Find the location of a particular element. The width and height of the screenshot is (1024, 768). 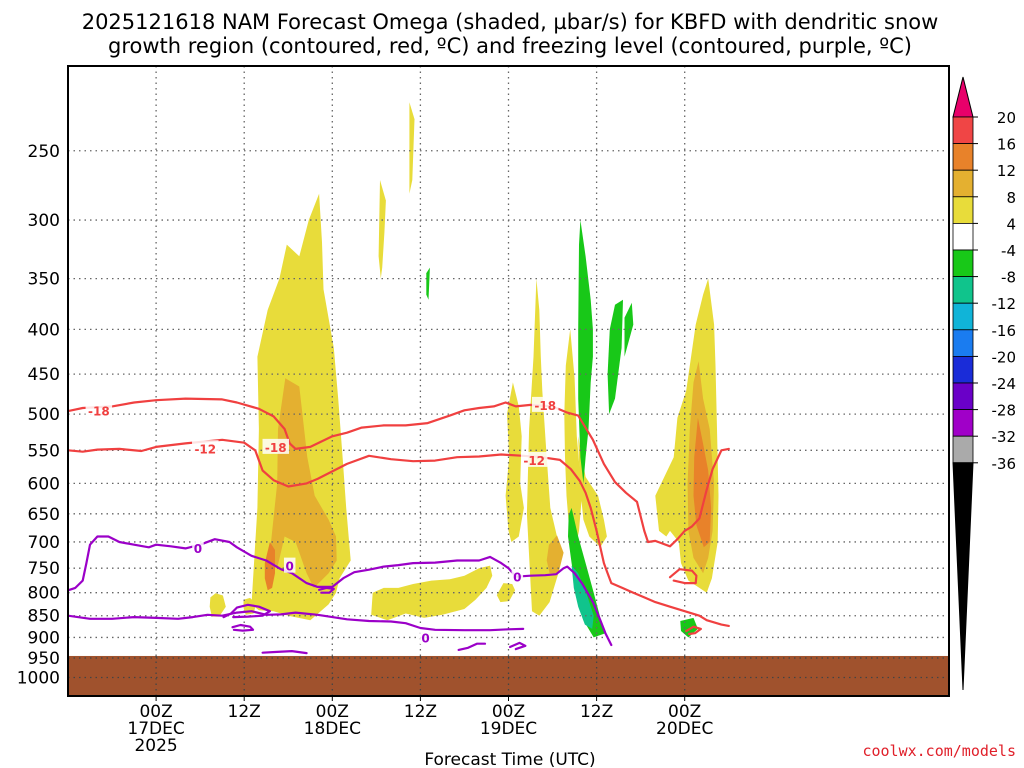

y-tick-label: 750 is located at coordinates (44, 569).